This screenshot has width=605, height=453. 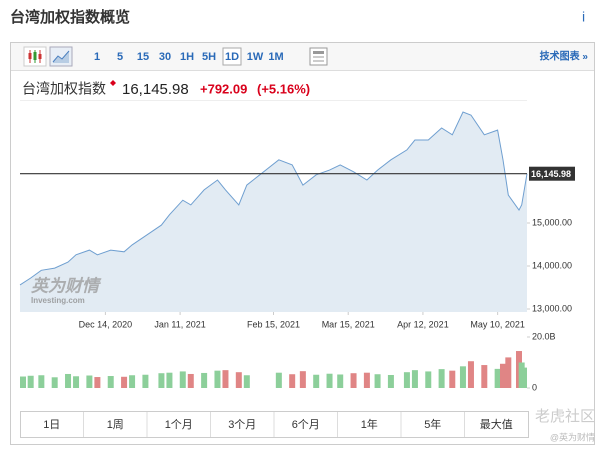 What do you see at coordinates (534, 387) in the screenshot?
I see `volume-tick-label: 0` at bounding box center [534, 387].